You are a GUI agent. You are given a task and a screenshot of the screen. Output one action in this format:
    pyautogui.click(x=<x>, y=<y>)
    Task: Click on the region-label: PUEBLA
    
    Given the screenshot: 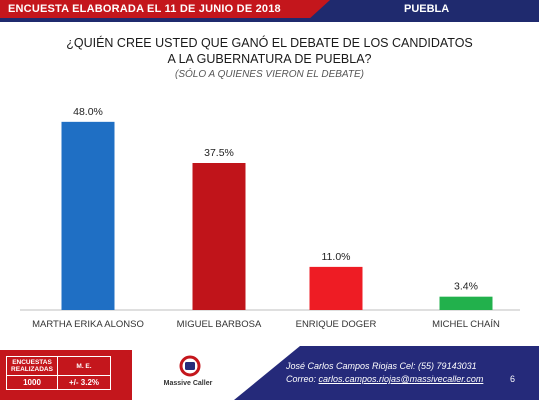 What is the action you would take?
    pyautogui.click(x=427, y=9)
    